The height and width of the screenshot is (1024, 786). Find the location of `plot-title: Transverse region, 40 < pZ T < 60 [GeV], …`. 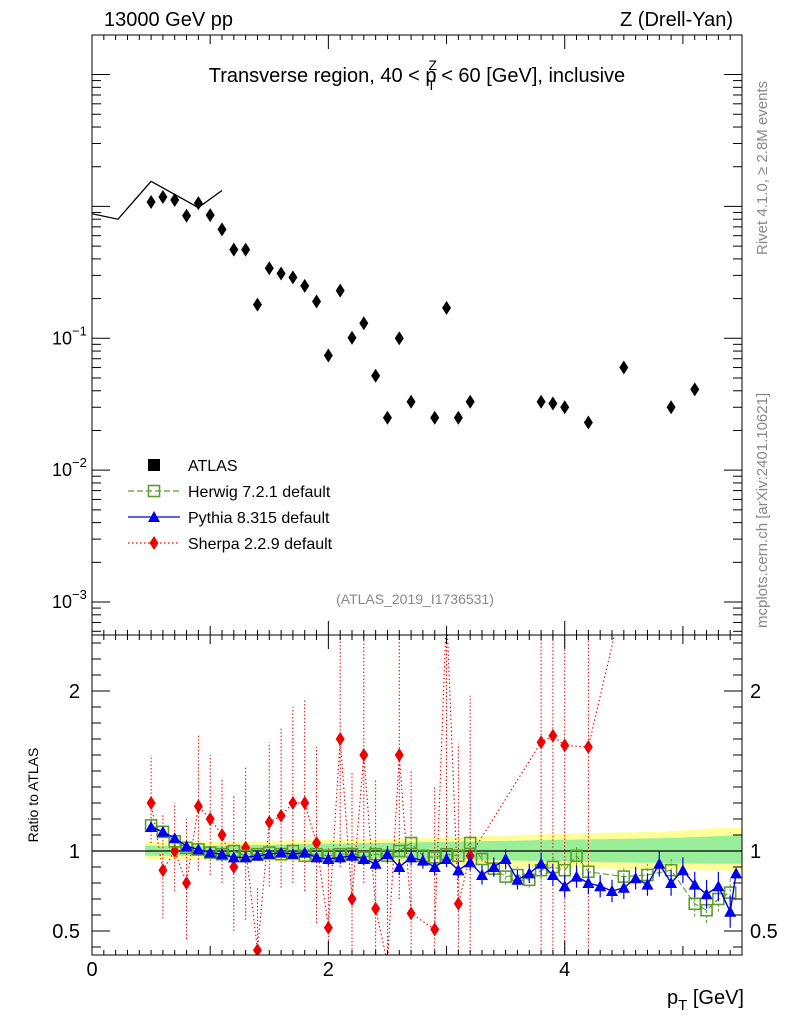

plot-title: Transverse region, 40 < pZ T < 60 [GeV], … is located at coordinates (417, 75).